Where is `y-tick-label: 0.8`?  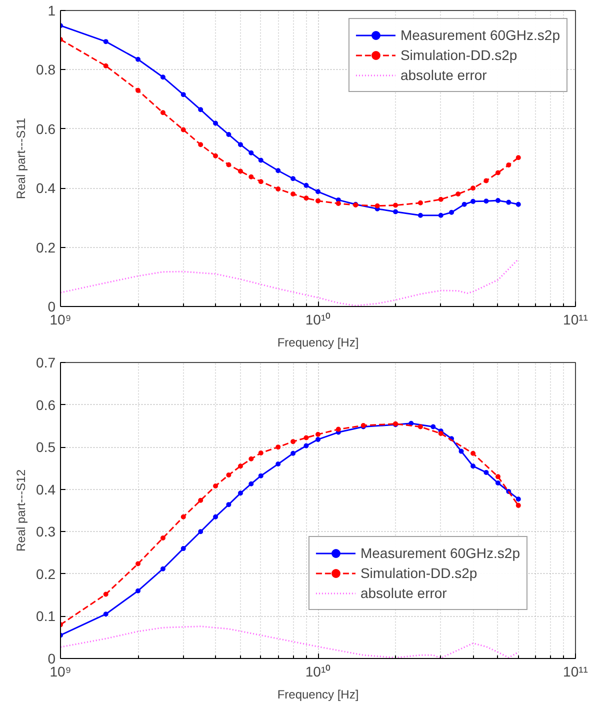
y-tick-label: 0.8 is located at coordinates (46, 70).